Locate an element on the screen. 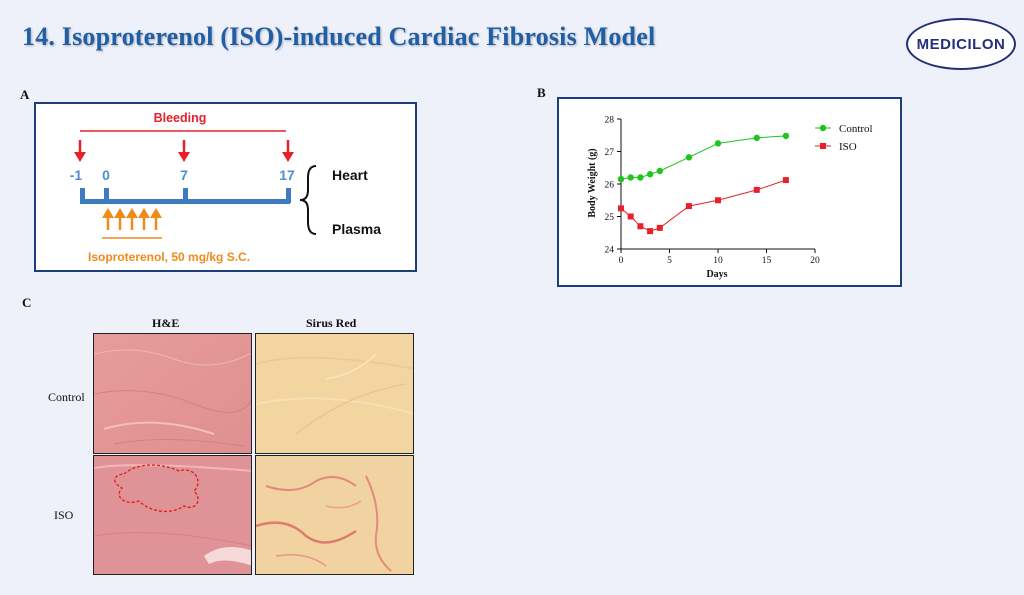 The image size is (1024, 595). brace-icon is located at coordinates (308, 200).